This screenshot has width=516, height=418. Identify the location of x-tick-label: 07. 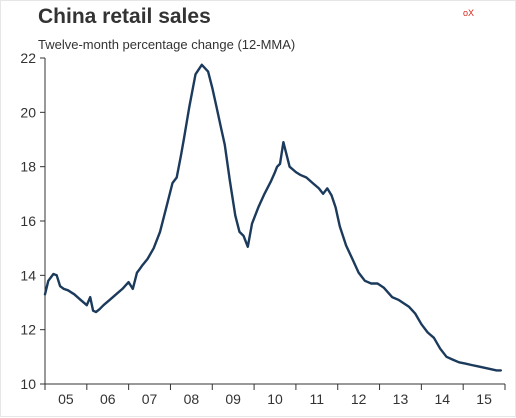
(150, 399).